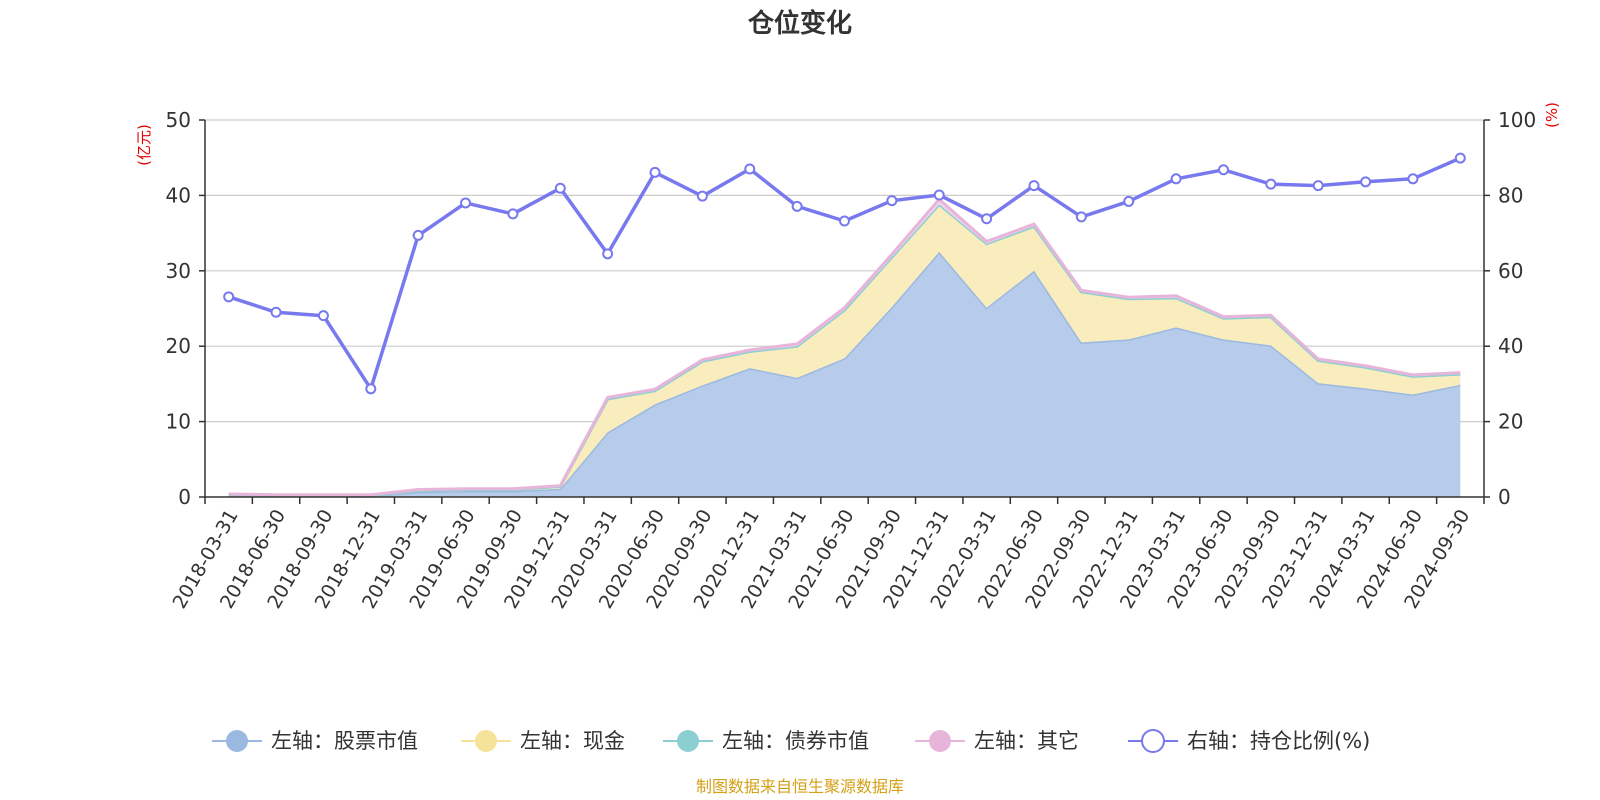 Image resolution: width=1600 pixels, height=800 pixels. I want to click on left-tick-label: 40, so click(178, 195).